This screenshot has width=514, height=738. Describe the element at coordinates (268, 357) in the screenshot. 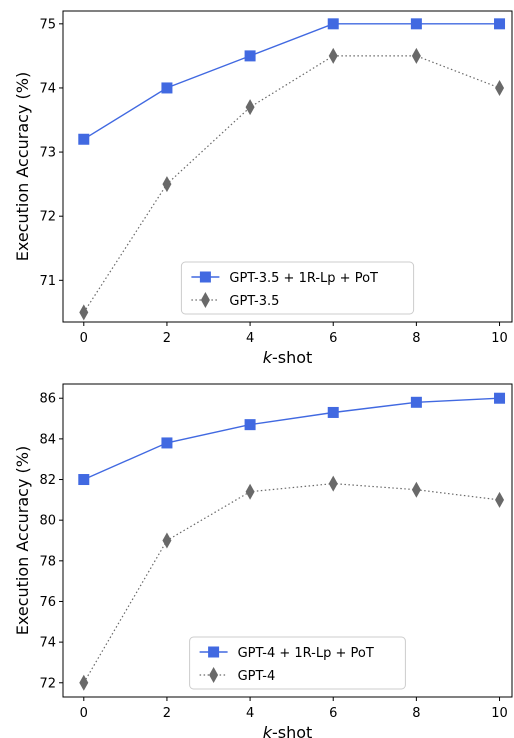

I see `top-x-axis-label-italic: k` at that location.